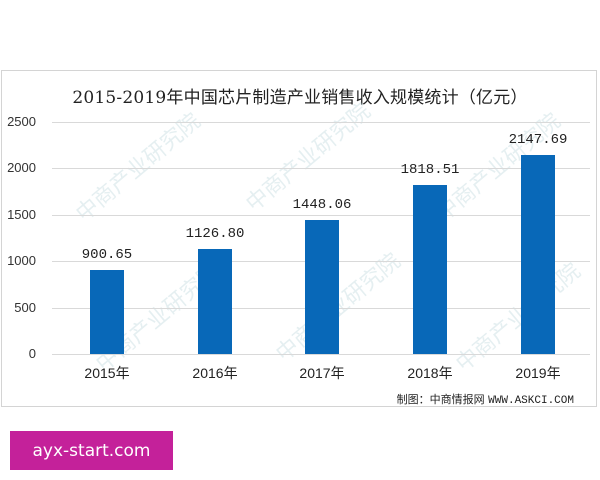  I want to click on x-tick-label: 2015年, so click(107, 373).